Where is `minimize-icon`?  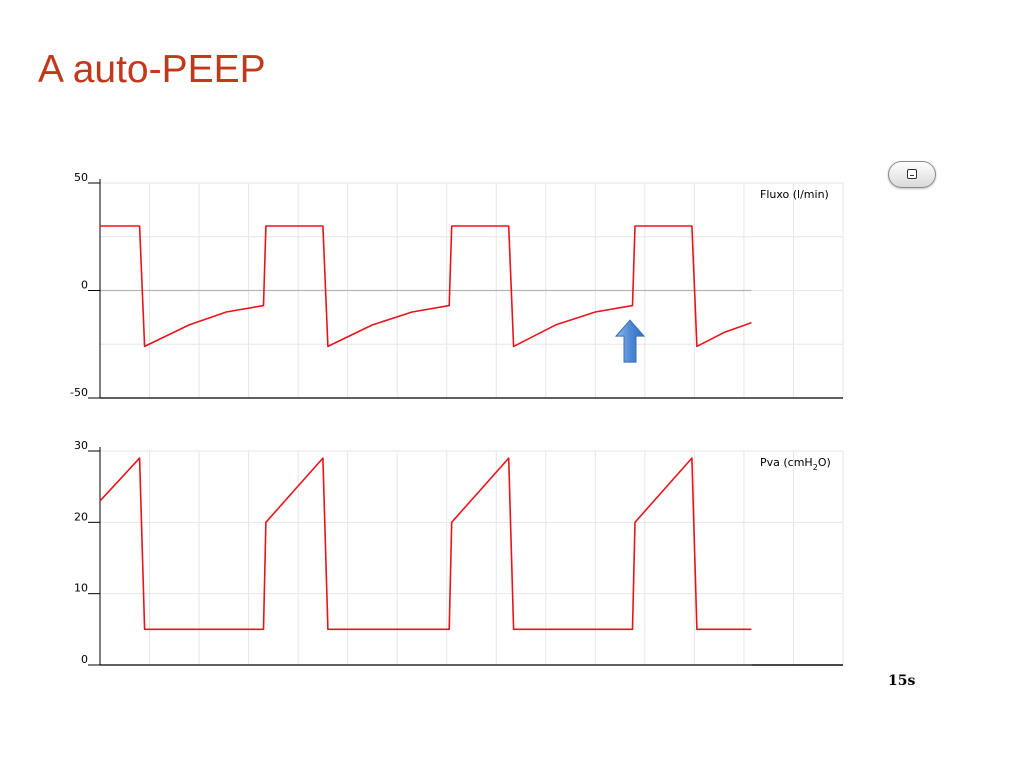
minimize-icon is located at coordinates (912, 174).